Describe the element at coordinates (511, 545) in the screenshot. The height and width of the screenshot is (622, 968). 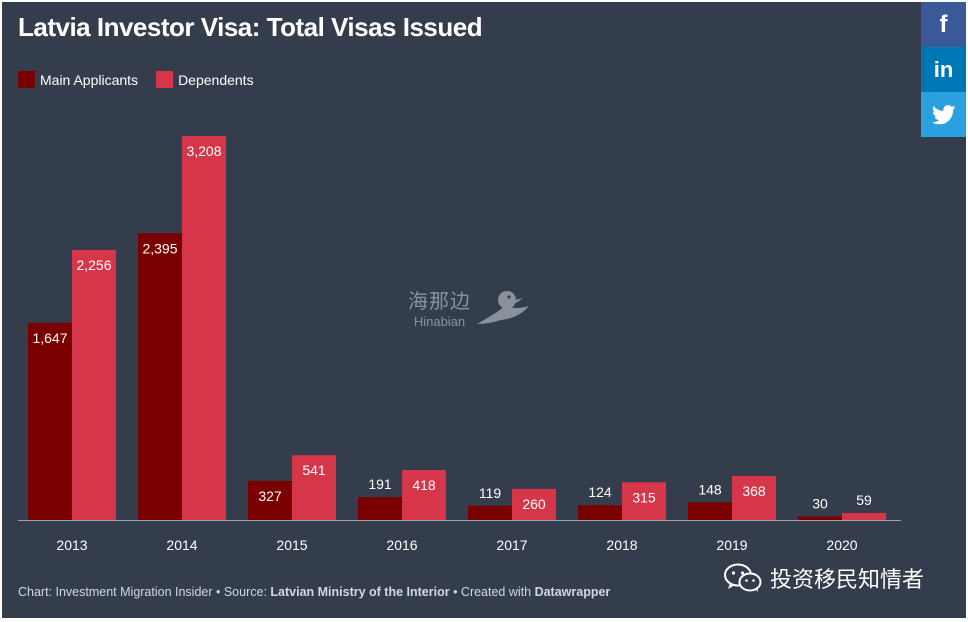
I see `x-tick-label-2017: 2017` at that location.